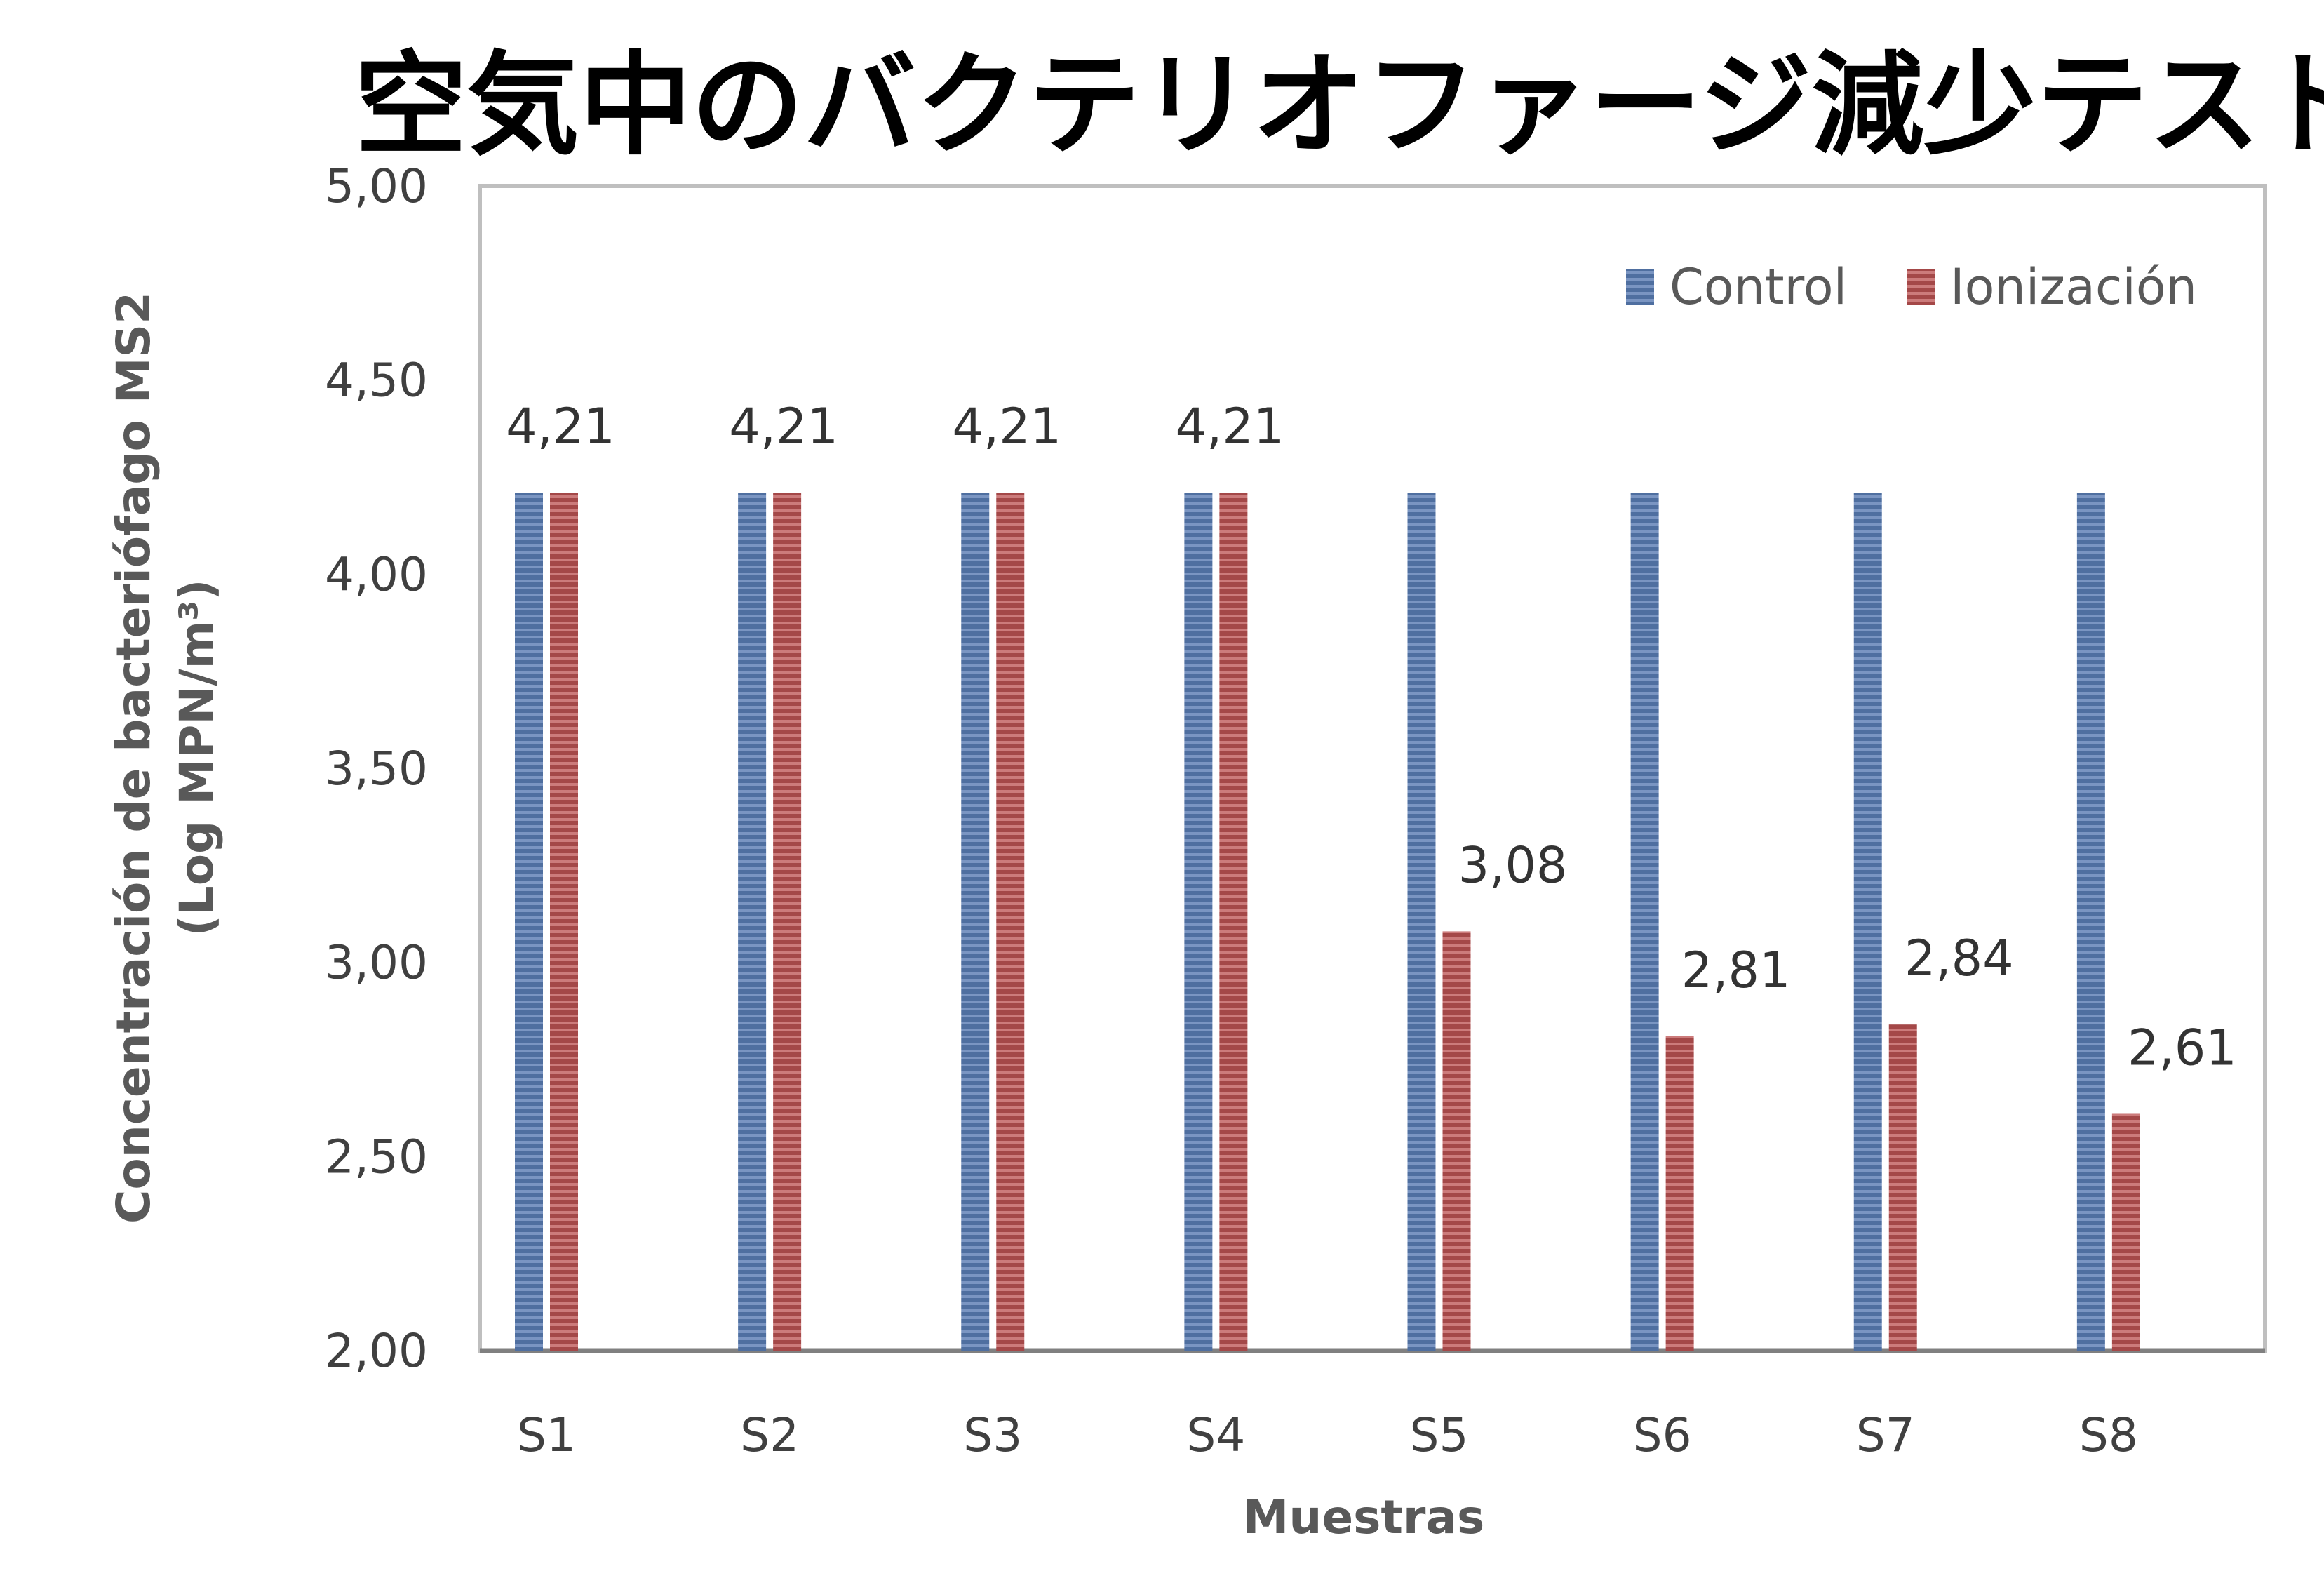  Describe the element at coordinates (1327, 1435) in the screenshot. I see `x-axis-ticks: S1 S2 S3 S4 S5 S6 S7 S8` at that location.